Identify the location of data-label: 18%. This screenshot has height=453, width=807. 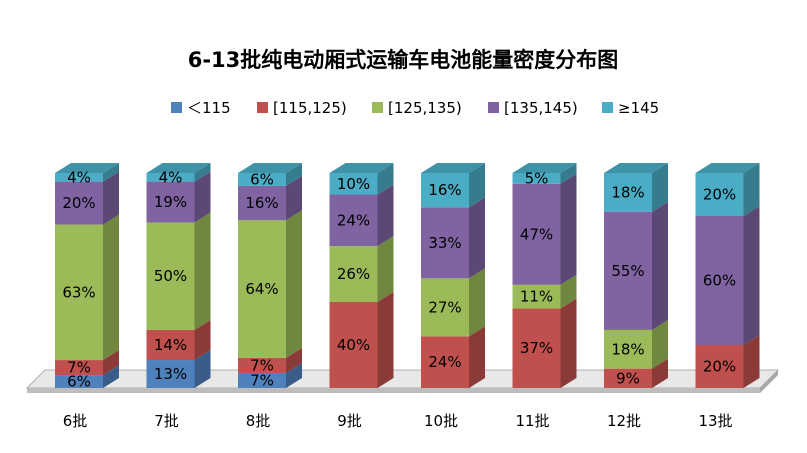
(627, 192).